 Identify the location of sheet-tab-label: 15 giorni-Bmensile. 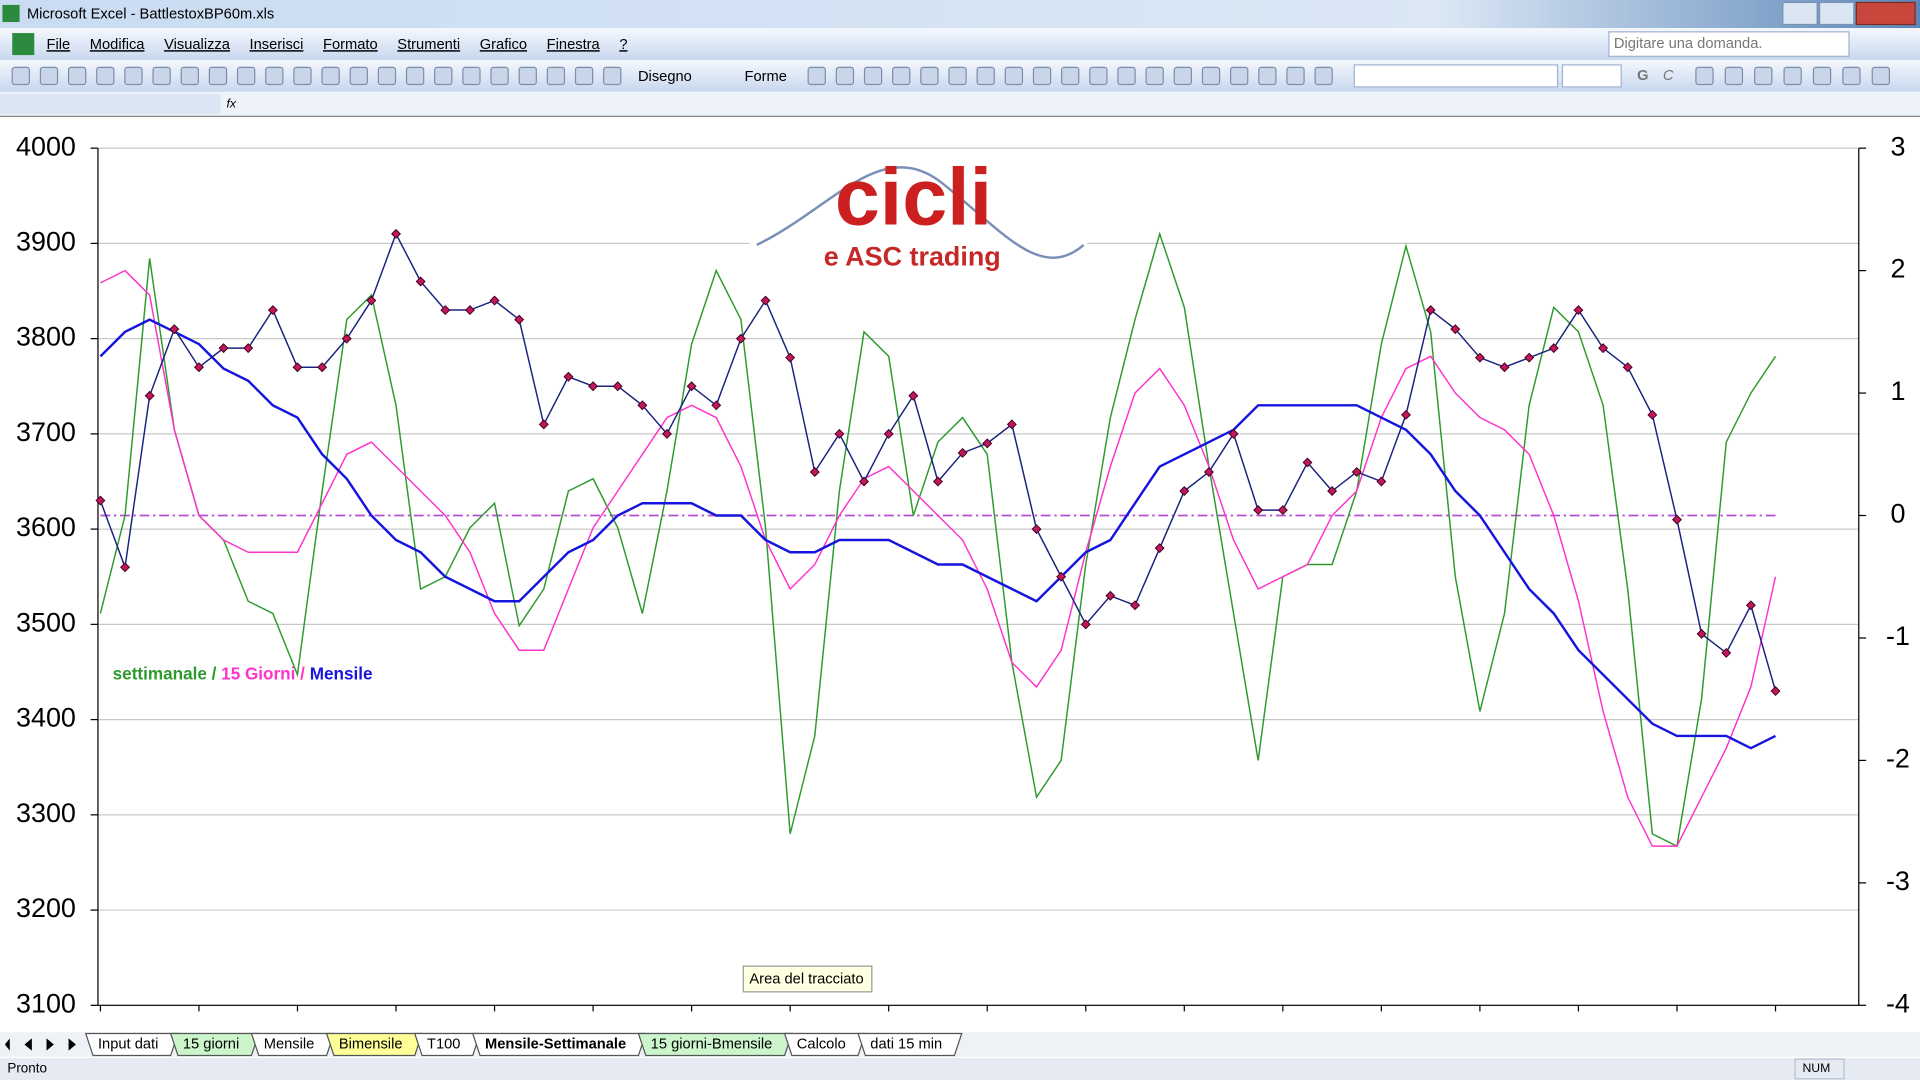
(712, 1044).